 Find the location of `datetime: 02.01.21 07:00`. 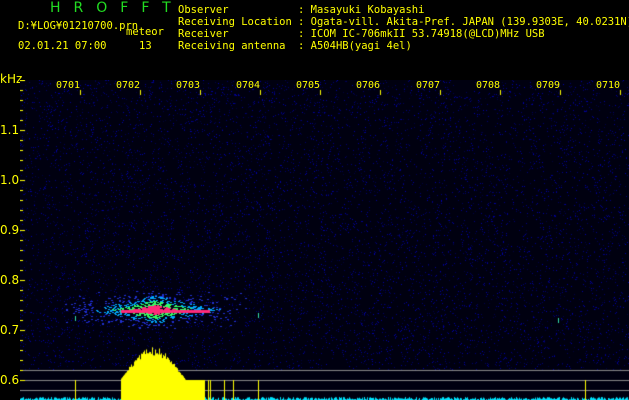

datetime: 02.01.21 07:00 is located at coordinates (62, 46).